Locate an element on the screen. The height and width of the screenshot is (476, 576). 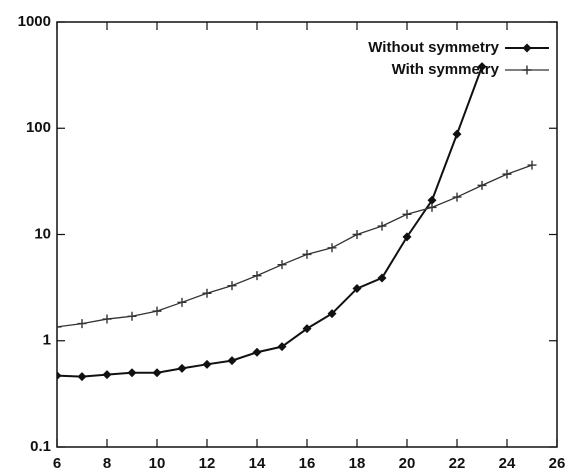
x-tick-label: 10 is located at coordinates (157, 463).